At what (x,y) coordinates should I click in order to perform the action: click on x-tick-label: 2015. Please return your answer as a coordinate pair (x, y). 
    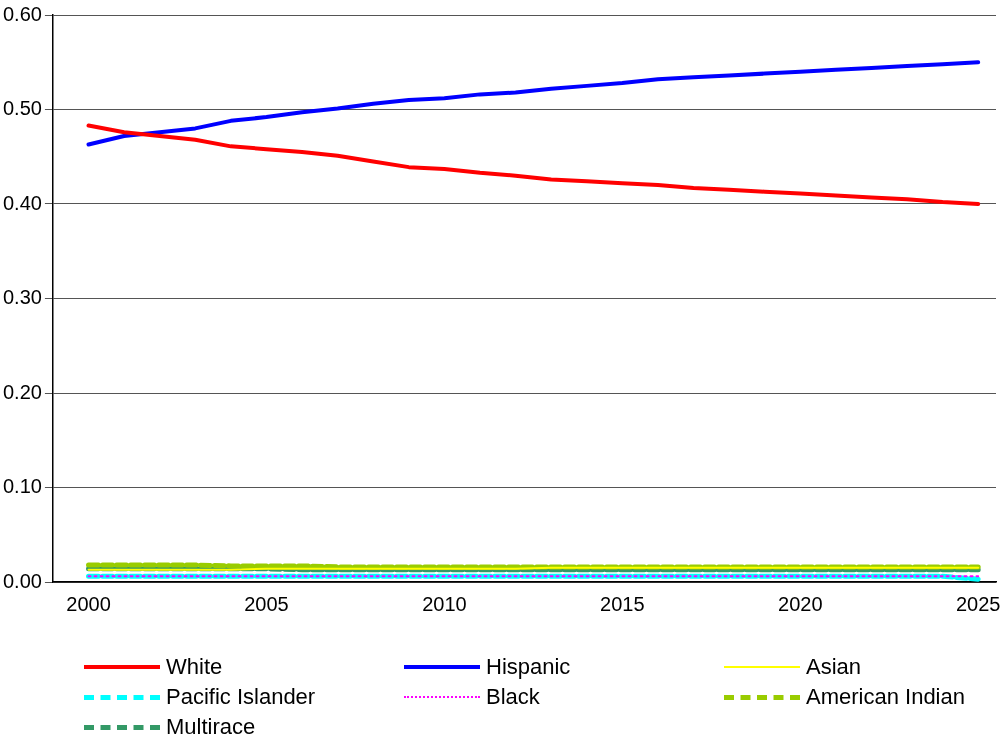
    Looking at the image, I should click on (622, 603).